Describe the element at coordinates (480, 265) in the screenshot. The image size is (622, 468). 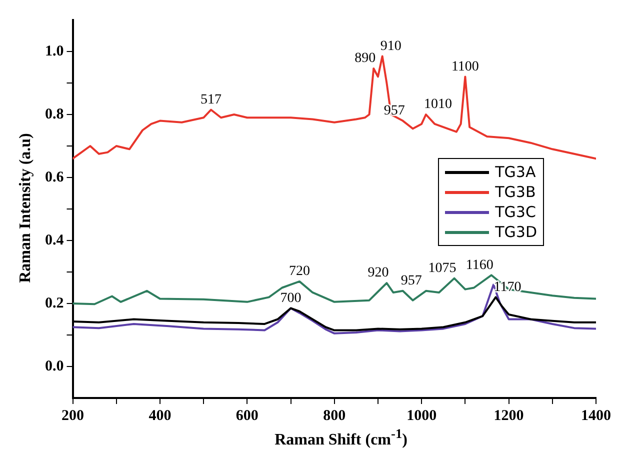
I see `annotation: 1160` at that location.